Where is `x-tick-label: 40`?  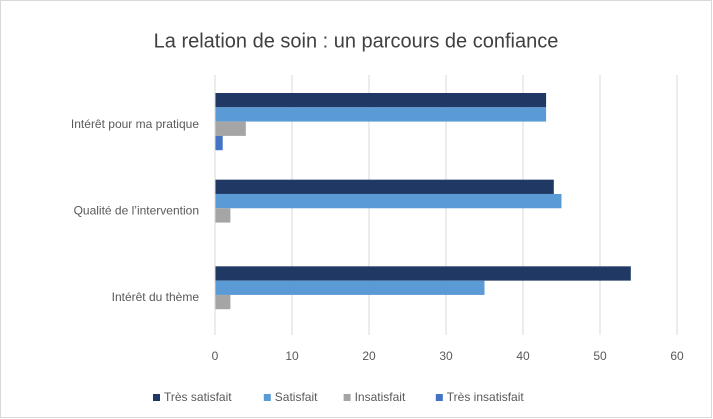
x-tick-label: 40 is located at coordinates (523, 356).